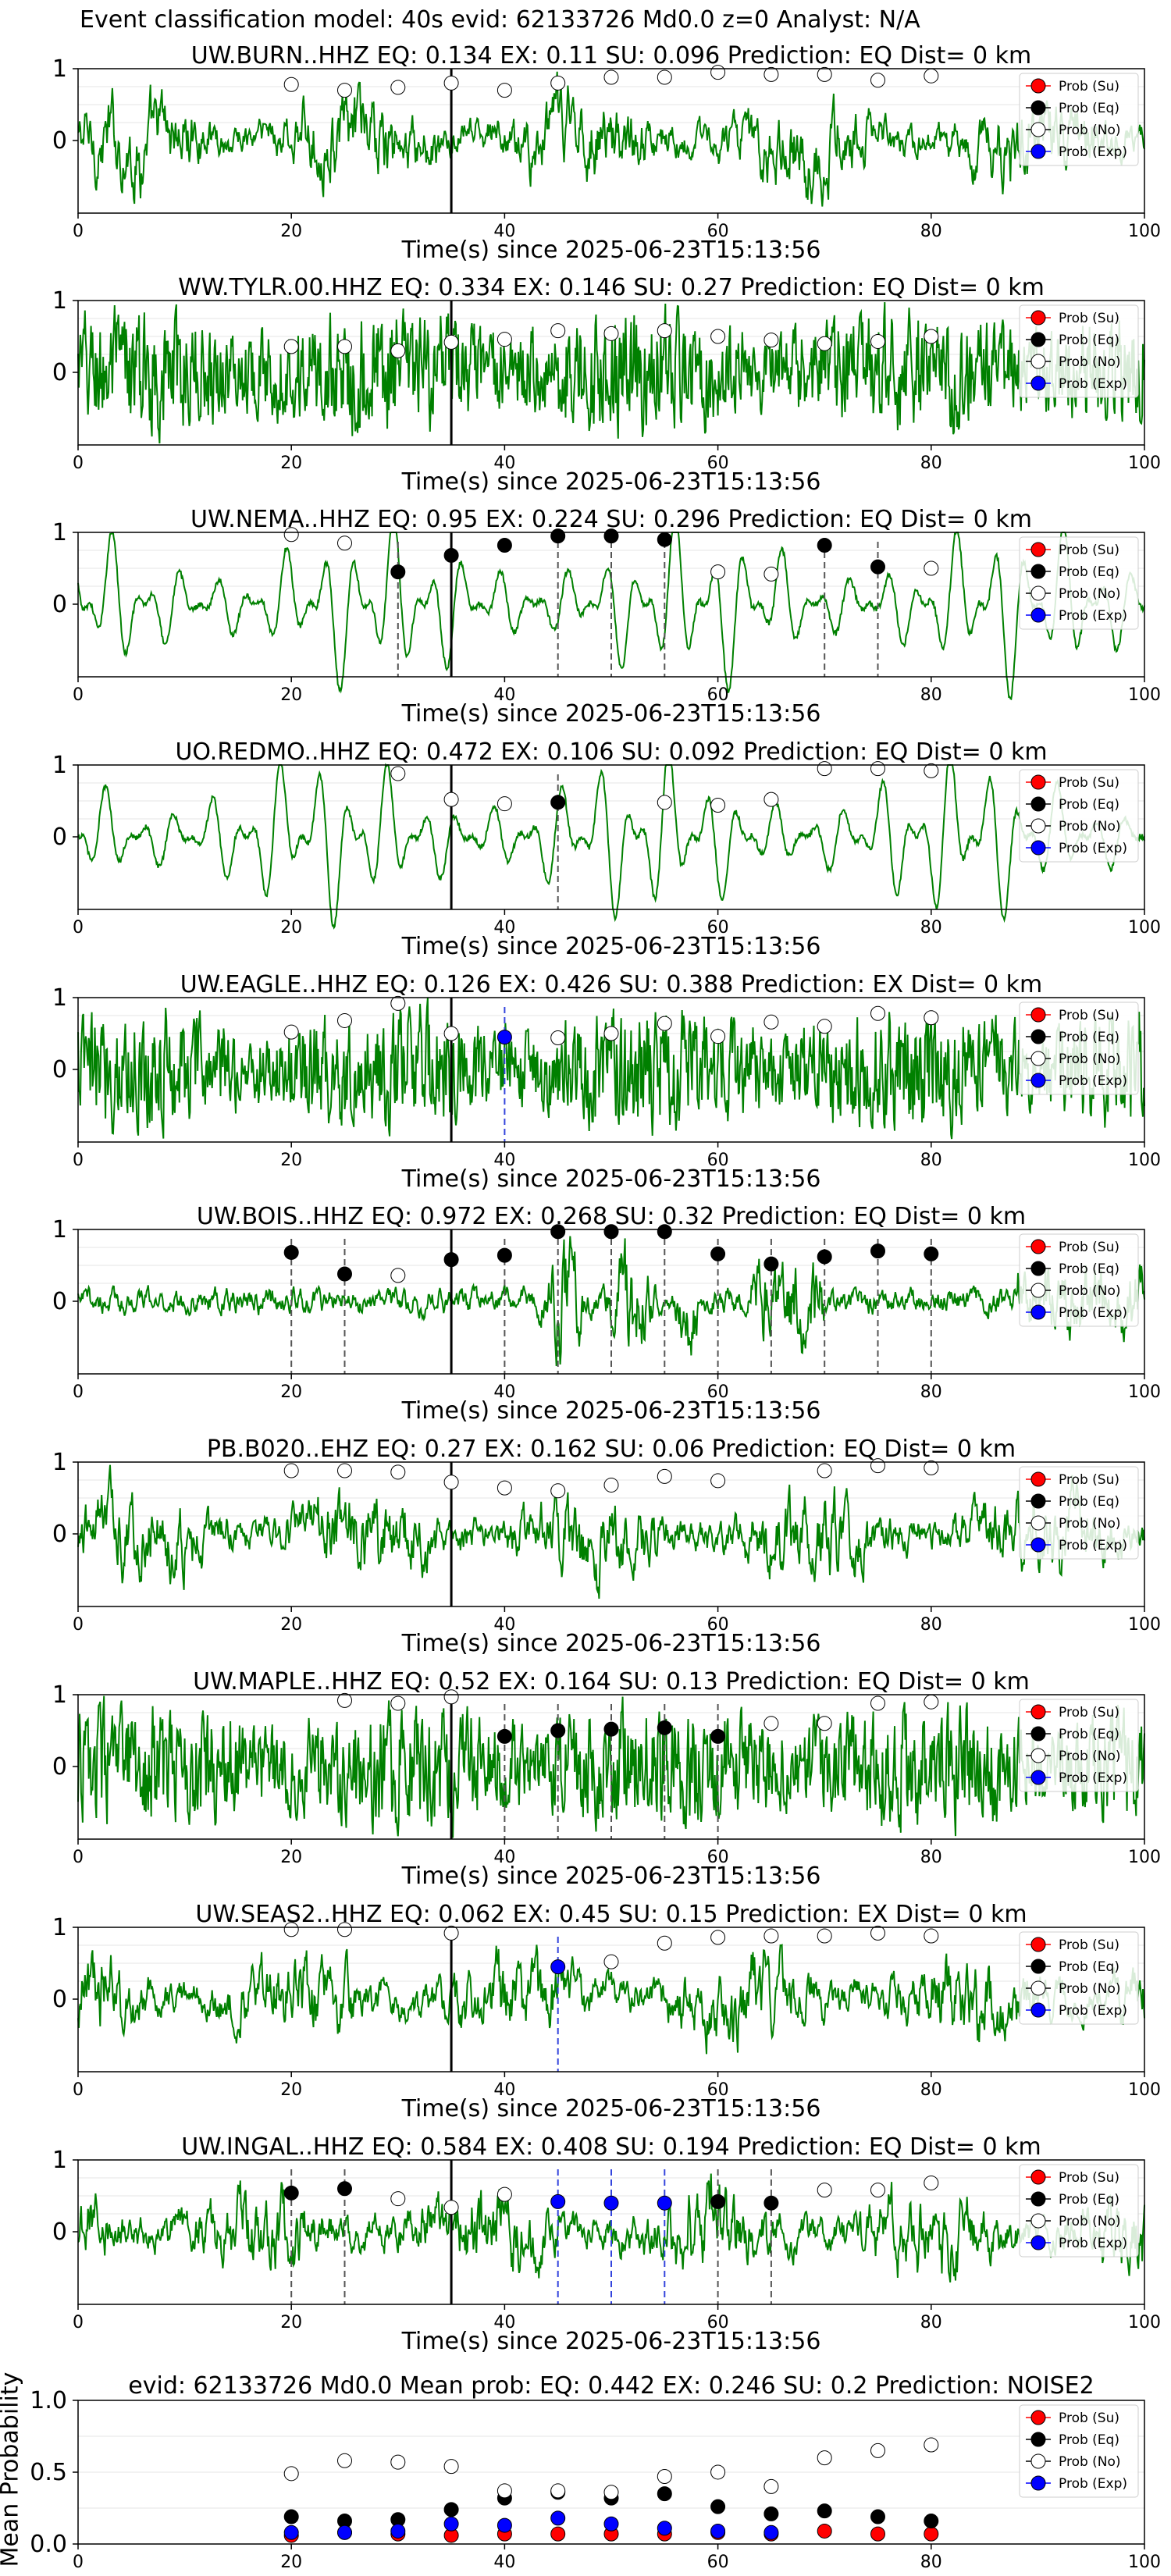 The width and height of the screenshot is (1171, 2576). Describe the element at coordinates (609, 614) in the screenshot. I see `panel-3: Prob (Su) Prob (Eq) Prob (No) Prob (Exp)` at that location.